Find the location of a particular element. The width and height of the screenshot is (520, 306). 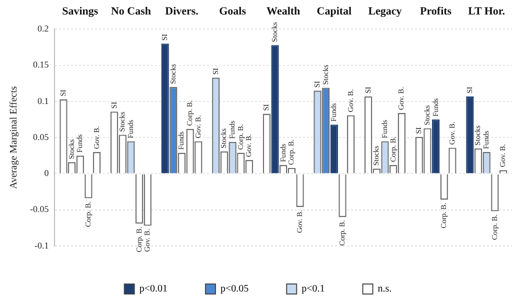

x-tick-label: No Cash is located at coordinates (130, 11).